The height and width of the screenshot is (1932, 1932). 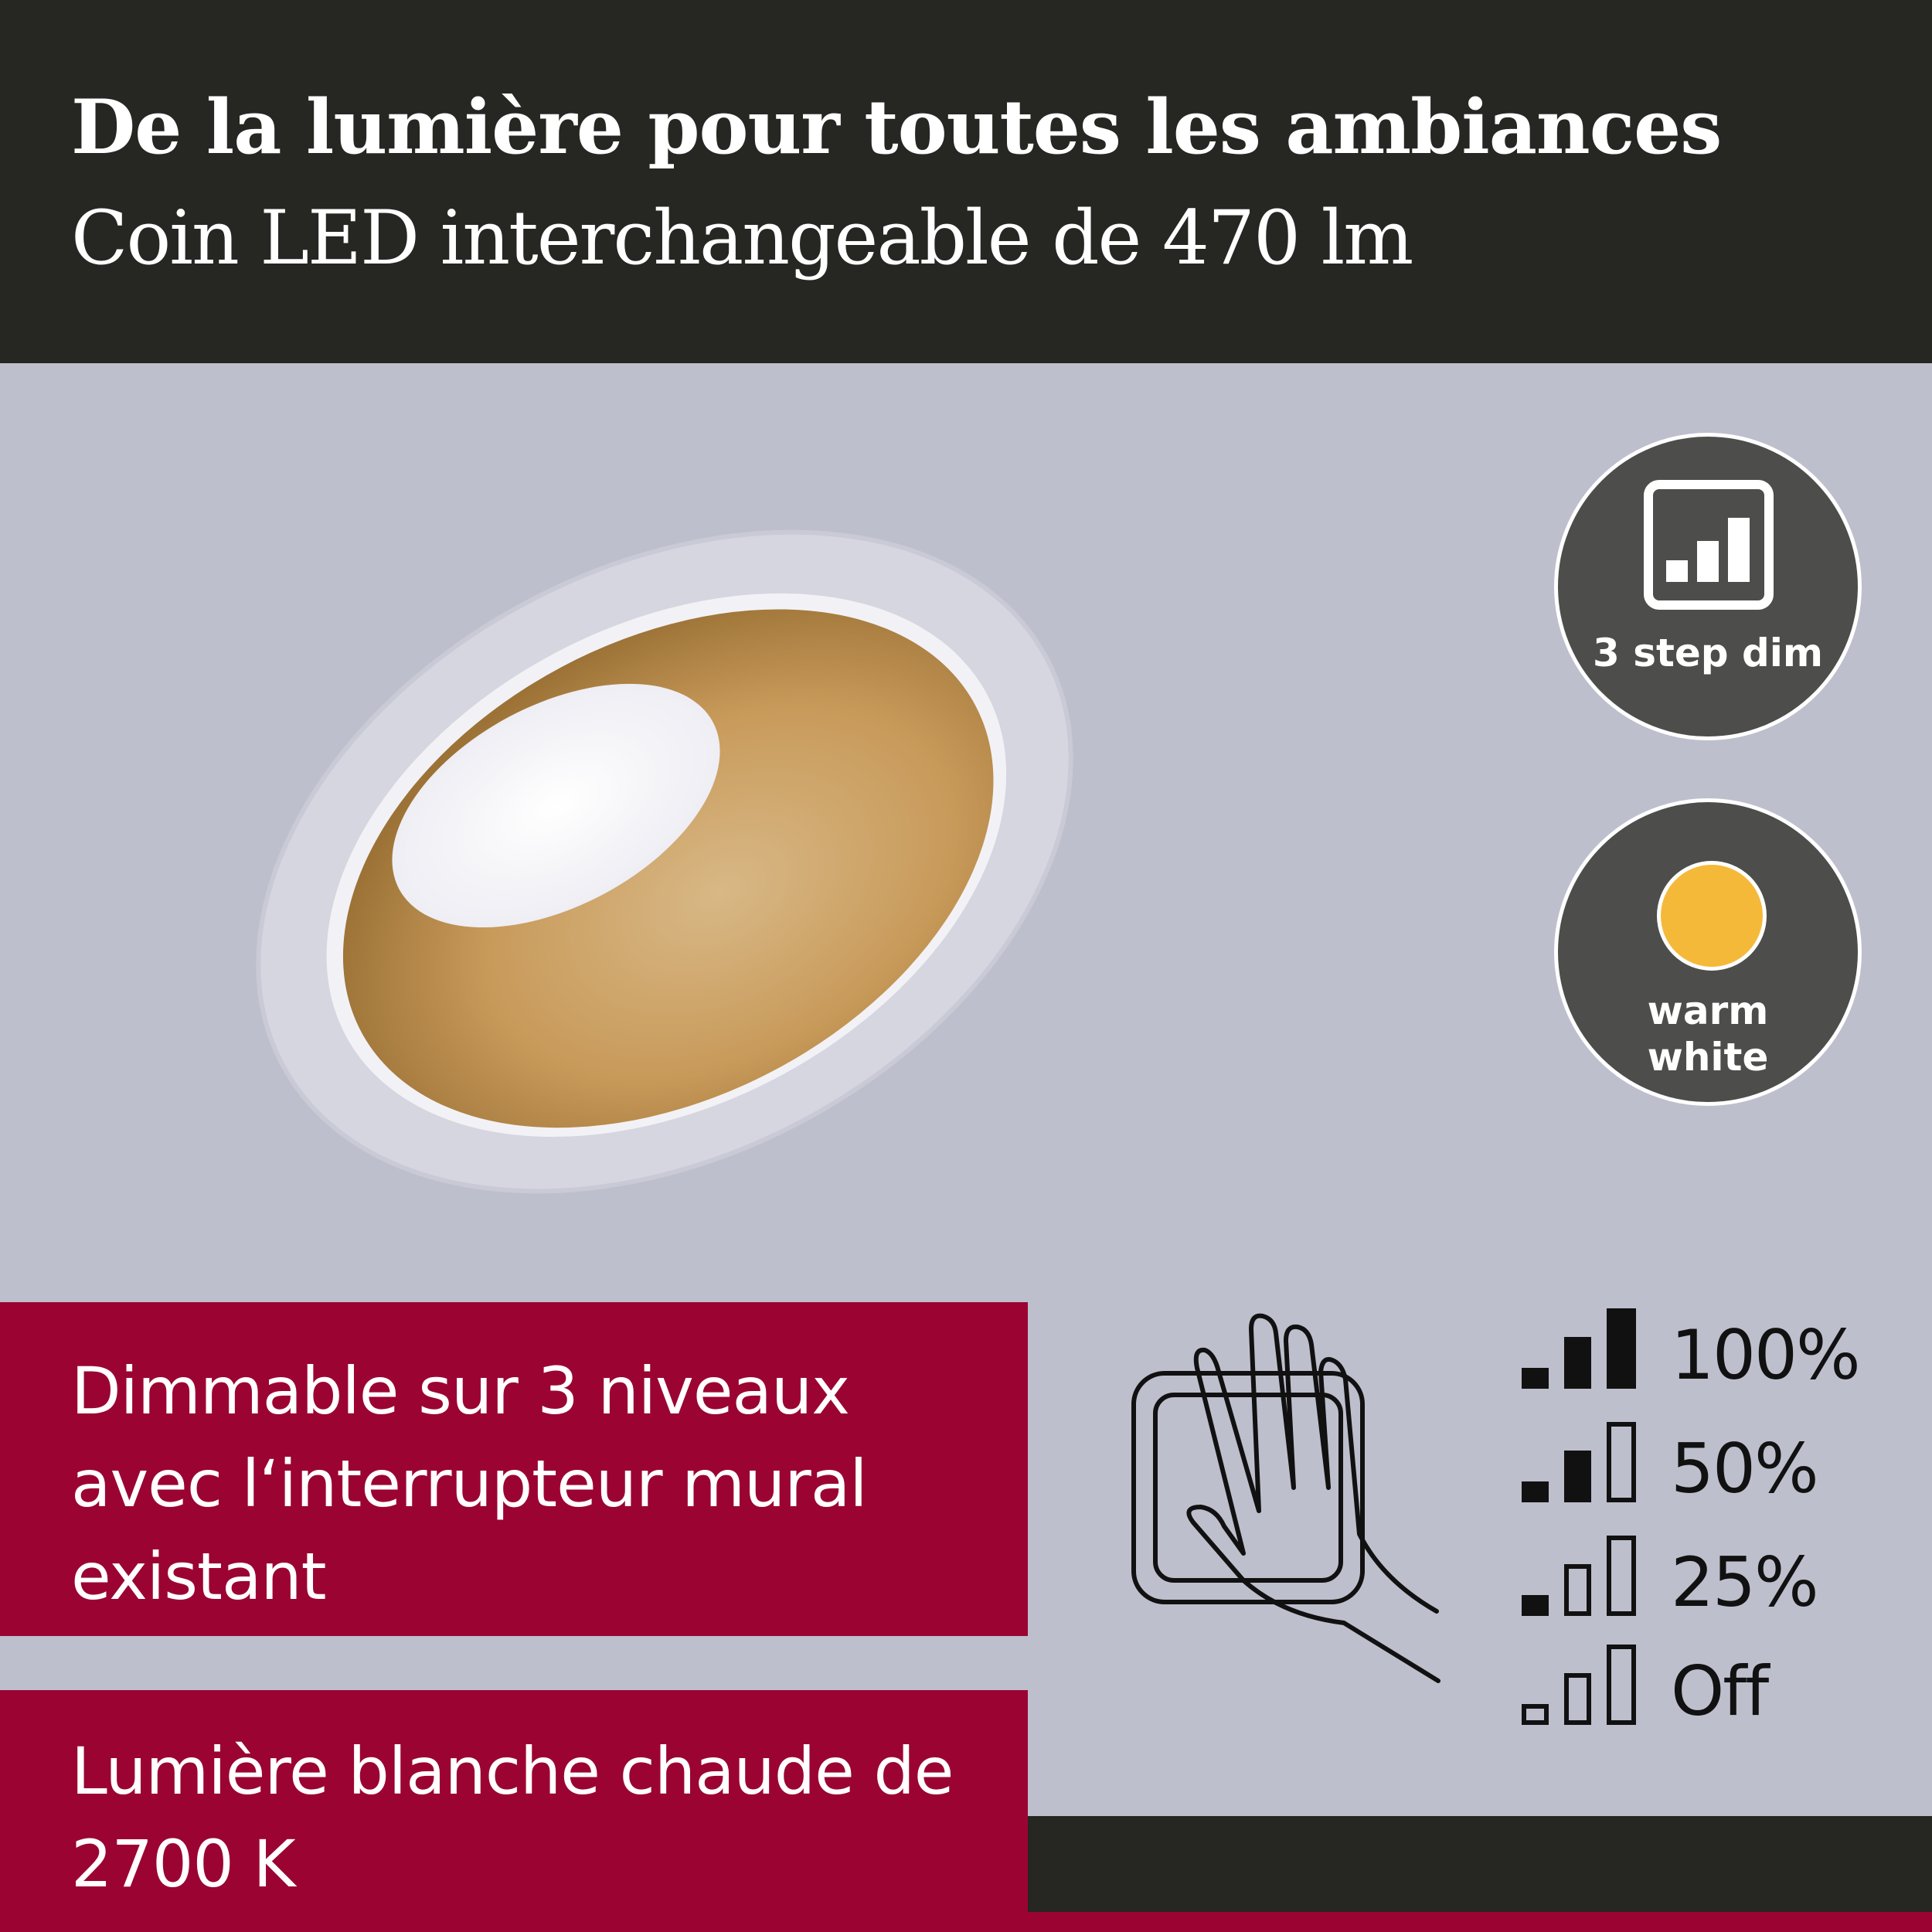 I want to click on bars-2-filled-icon, so click(x=1579, y=1462).